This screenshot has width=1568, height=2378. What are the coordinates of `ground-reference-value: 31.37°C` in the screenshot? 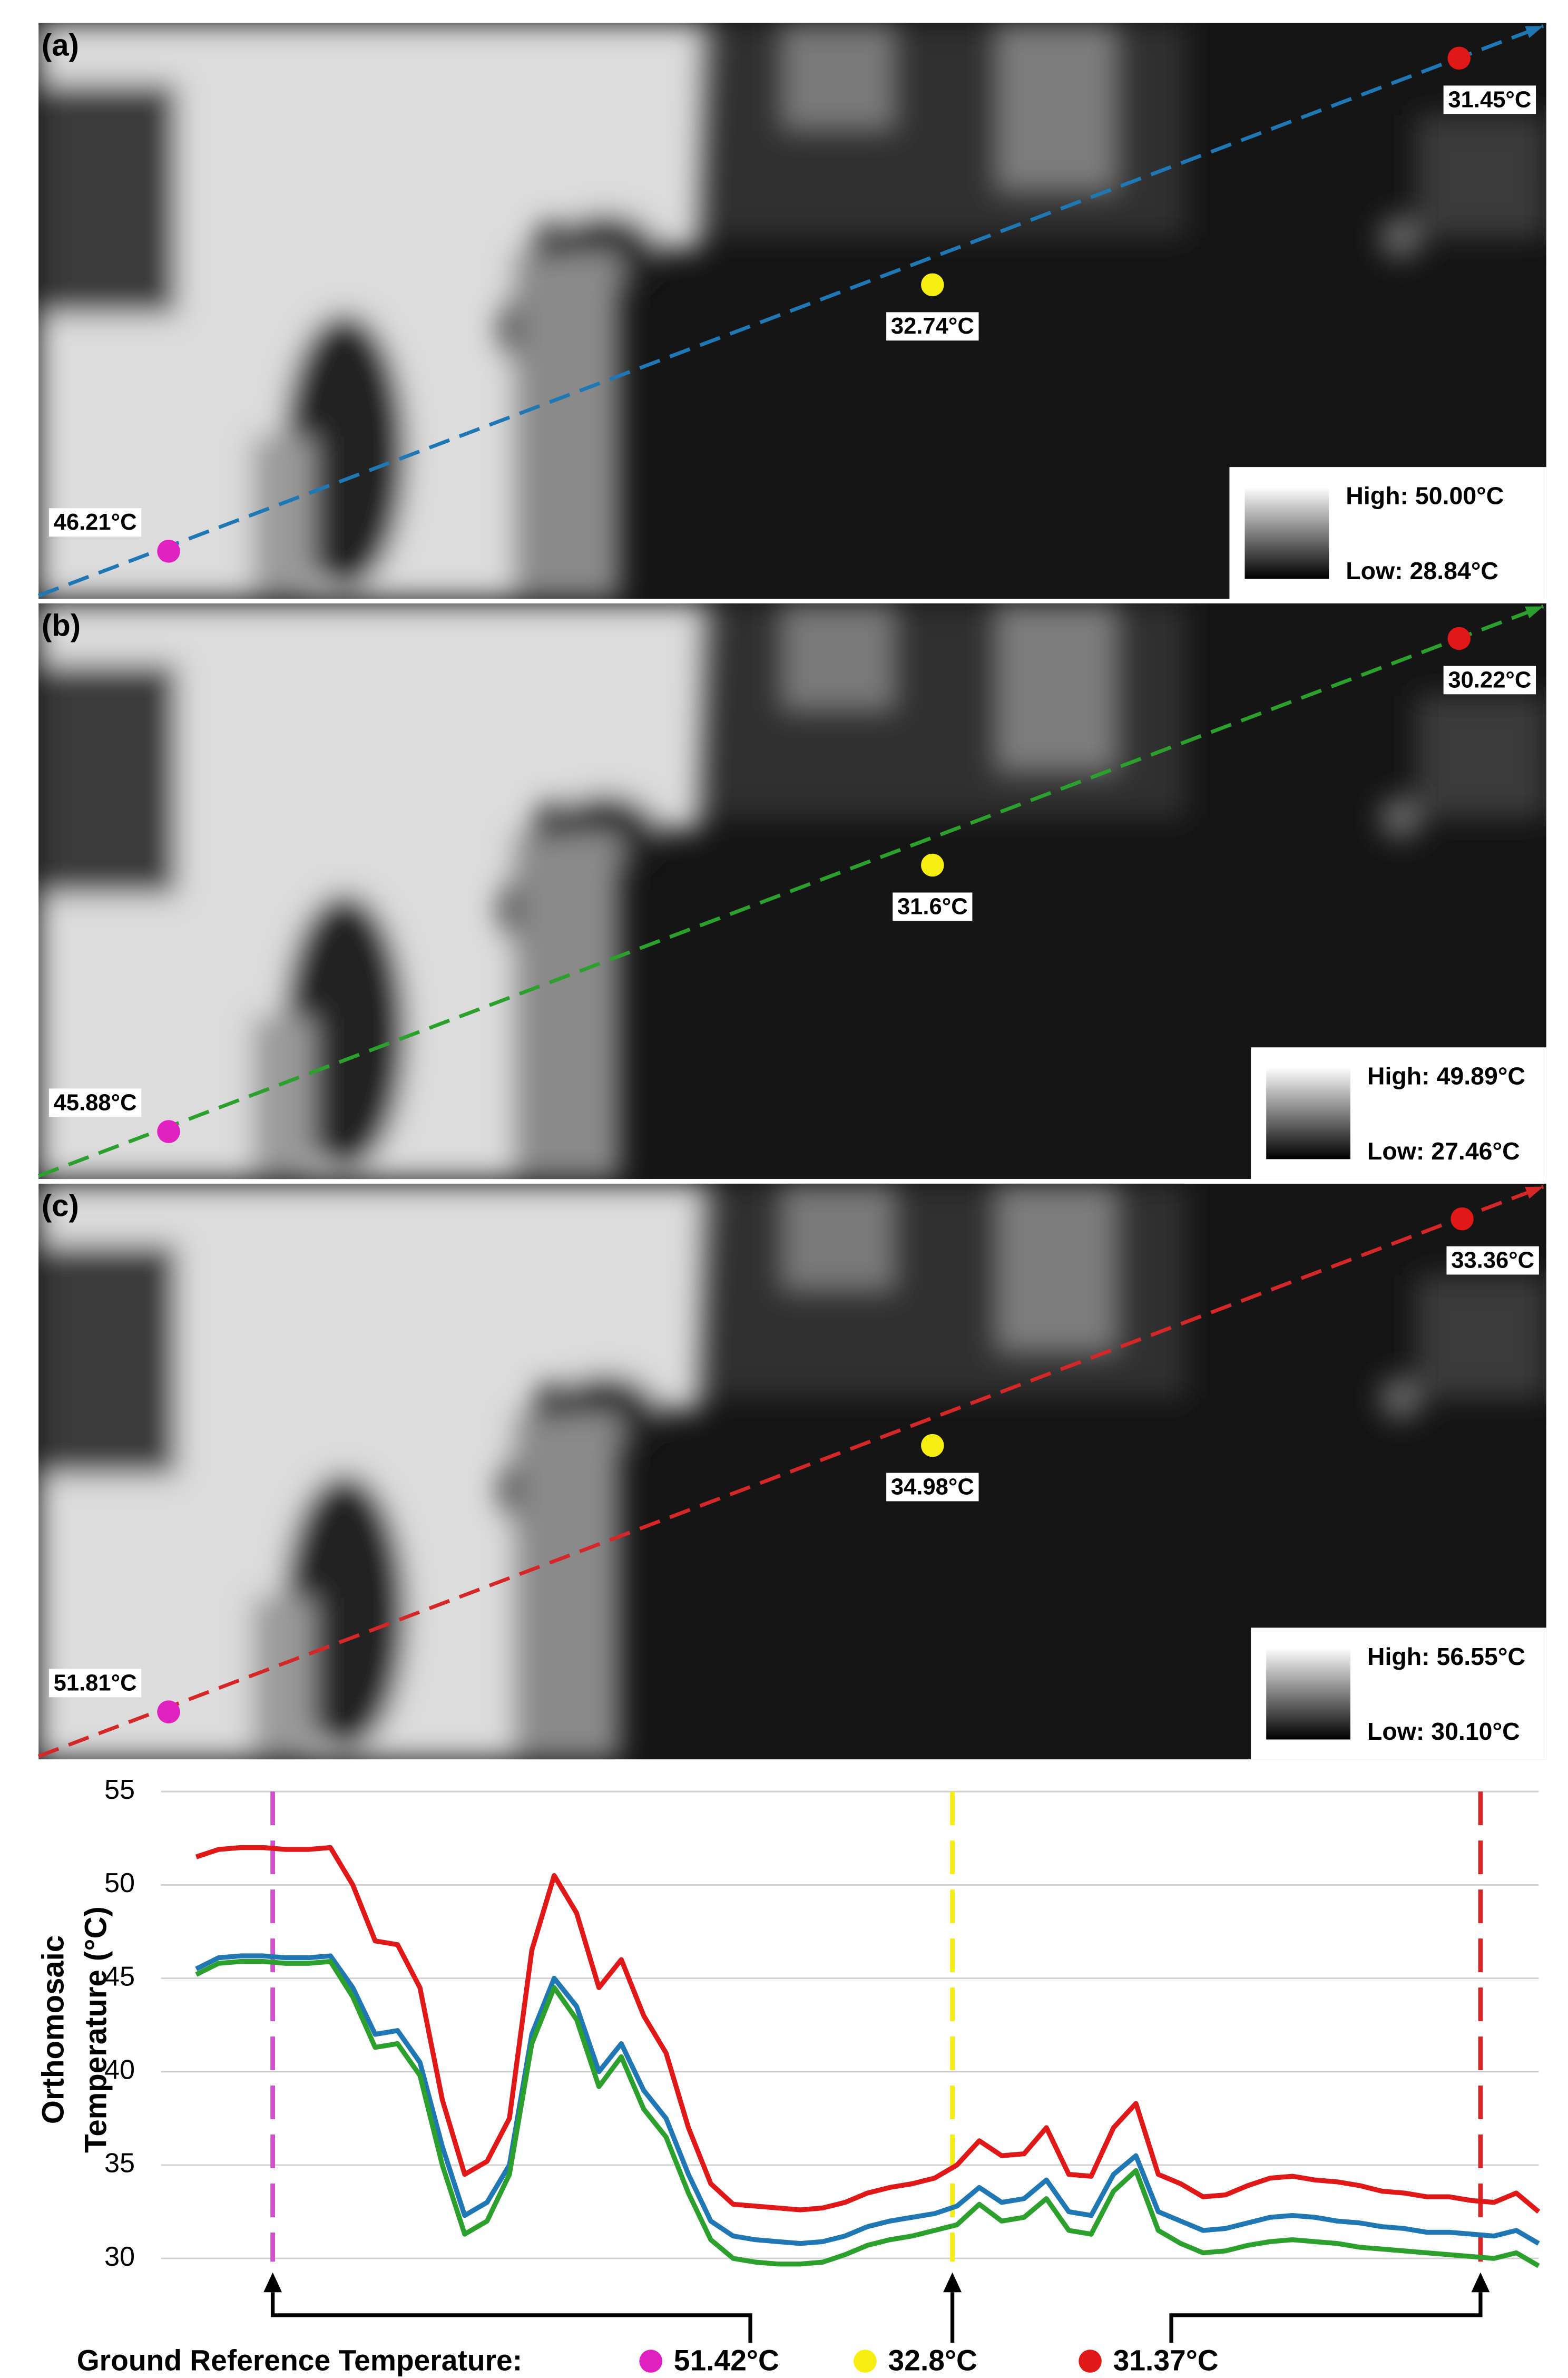 It's located at (1166, 2360).